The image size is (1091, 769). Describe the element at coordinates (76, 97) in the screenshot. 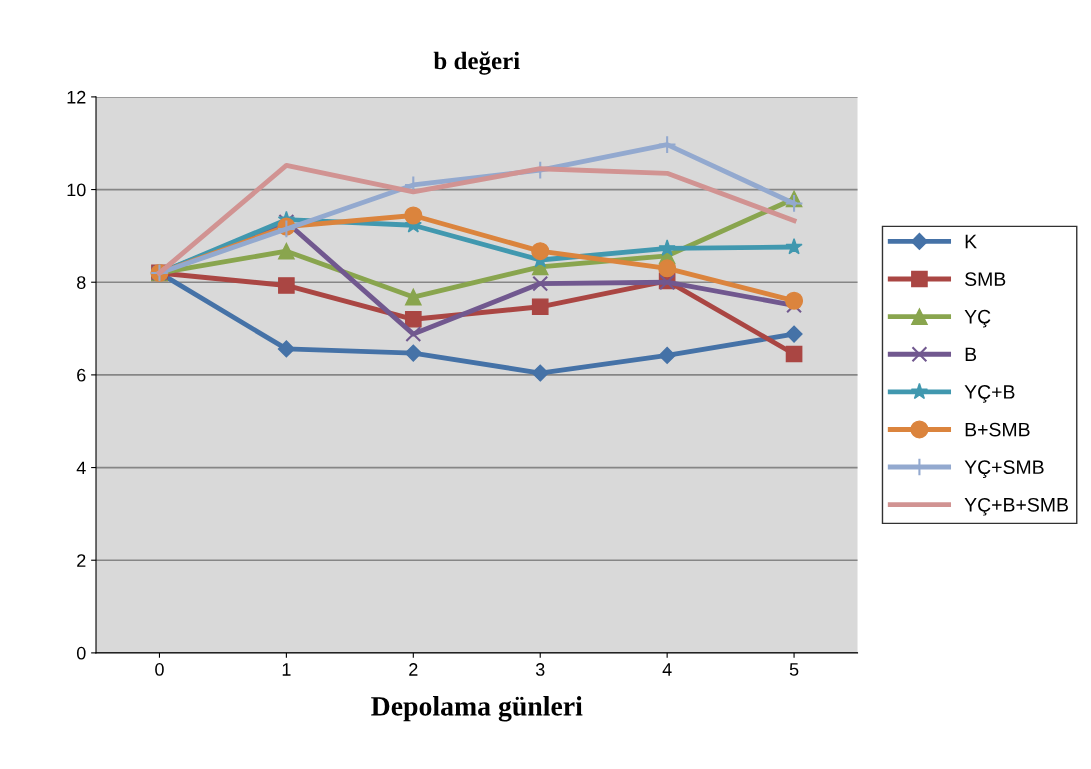

I see `y-tick-label: 12` at that location.